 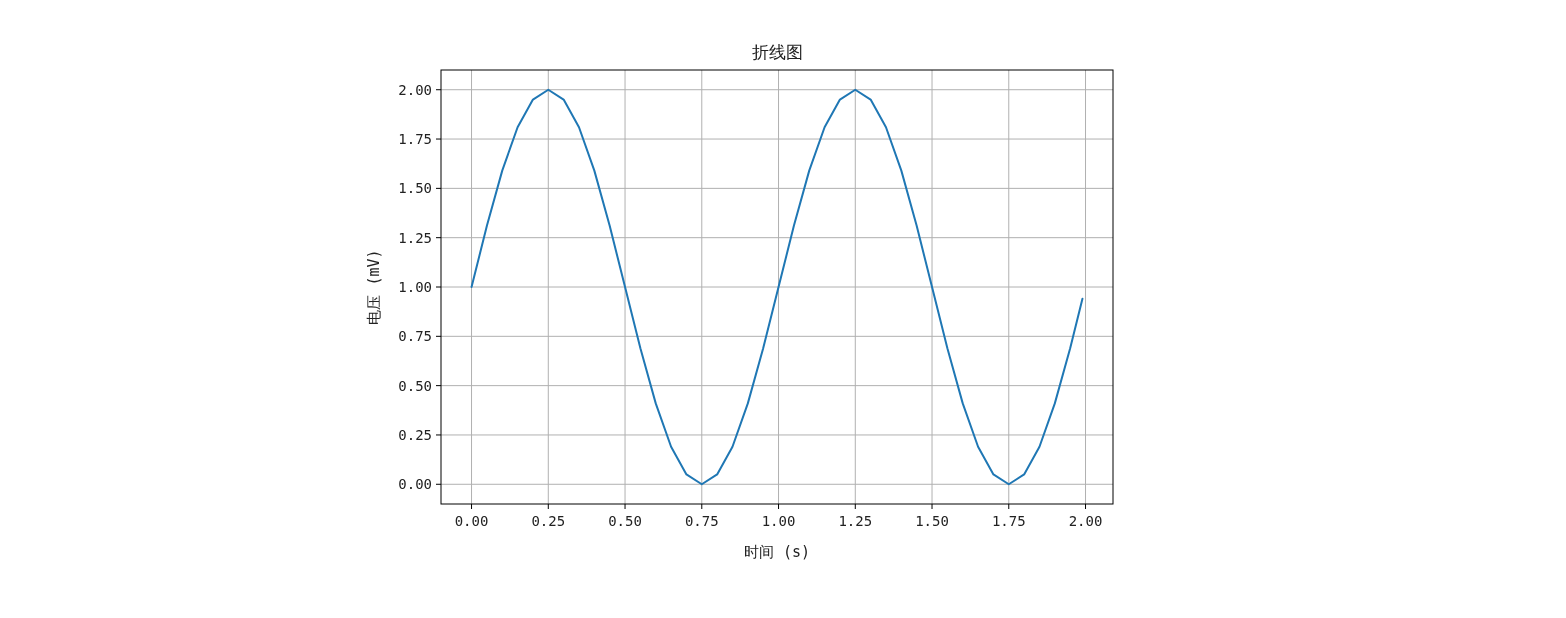 What do you see at coordinates (415, 484) in the screenshot?
I see `y-tick-label: 0.00` at bounding box center [415, 484].